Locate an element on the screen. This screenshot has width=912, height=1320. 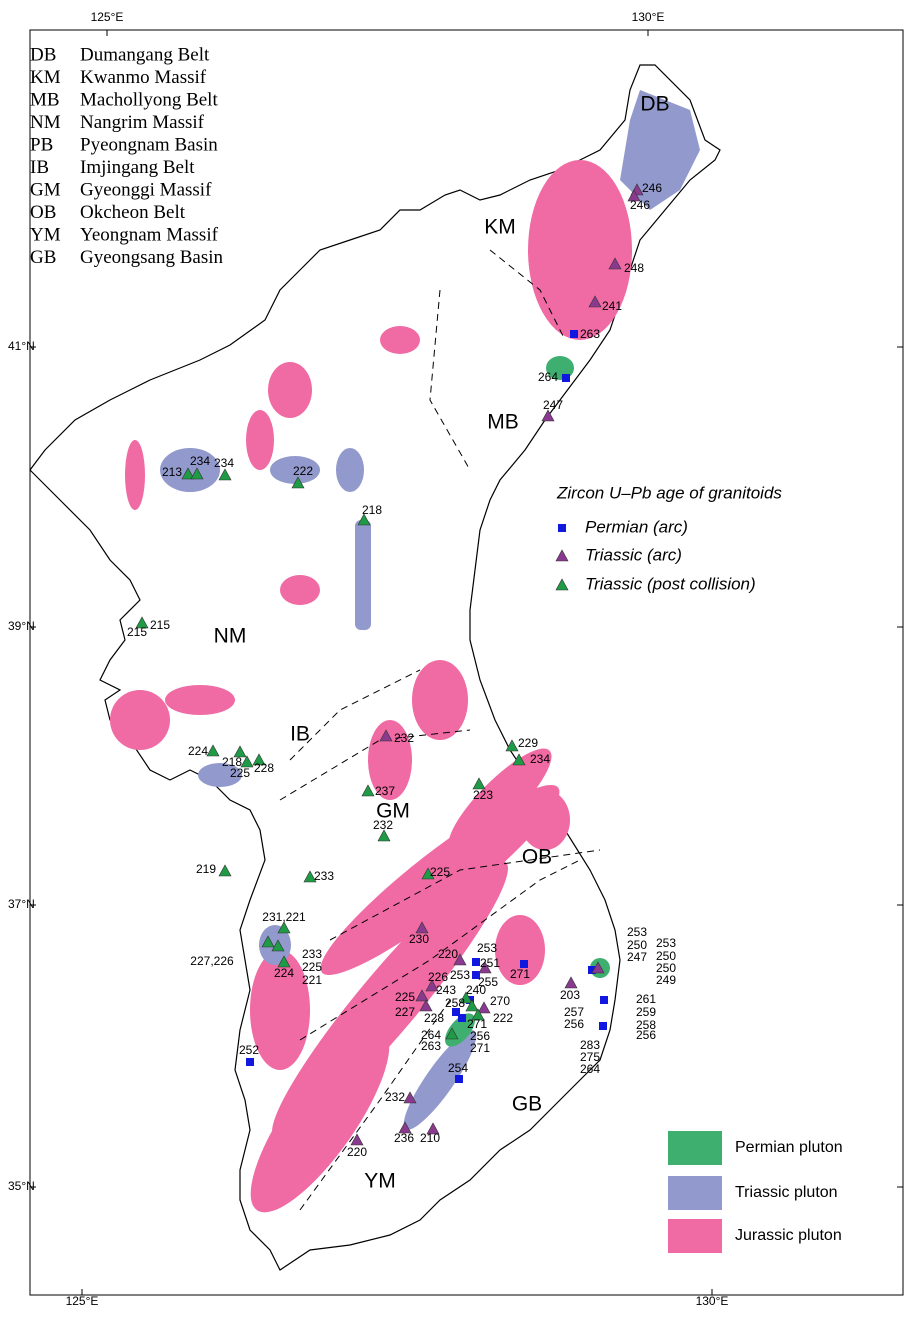
legend-title: Zircon U–Pb age of granitoids is located at coordinates (669, 492).